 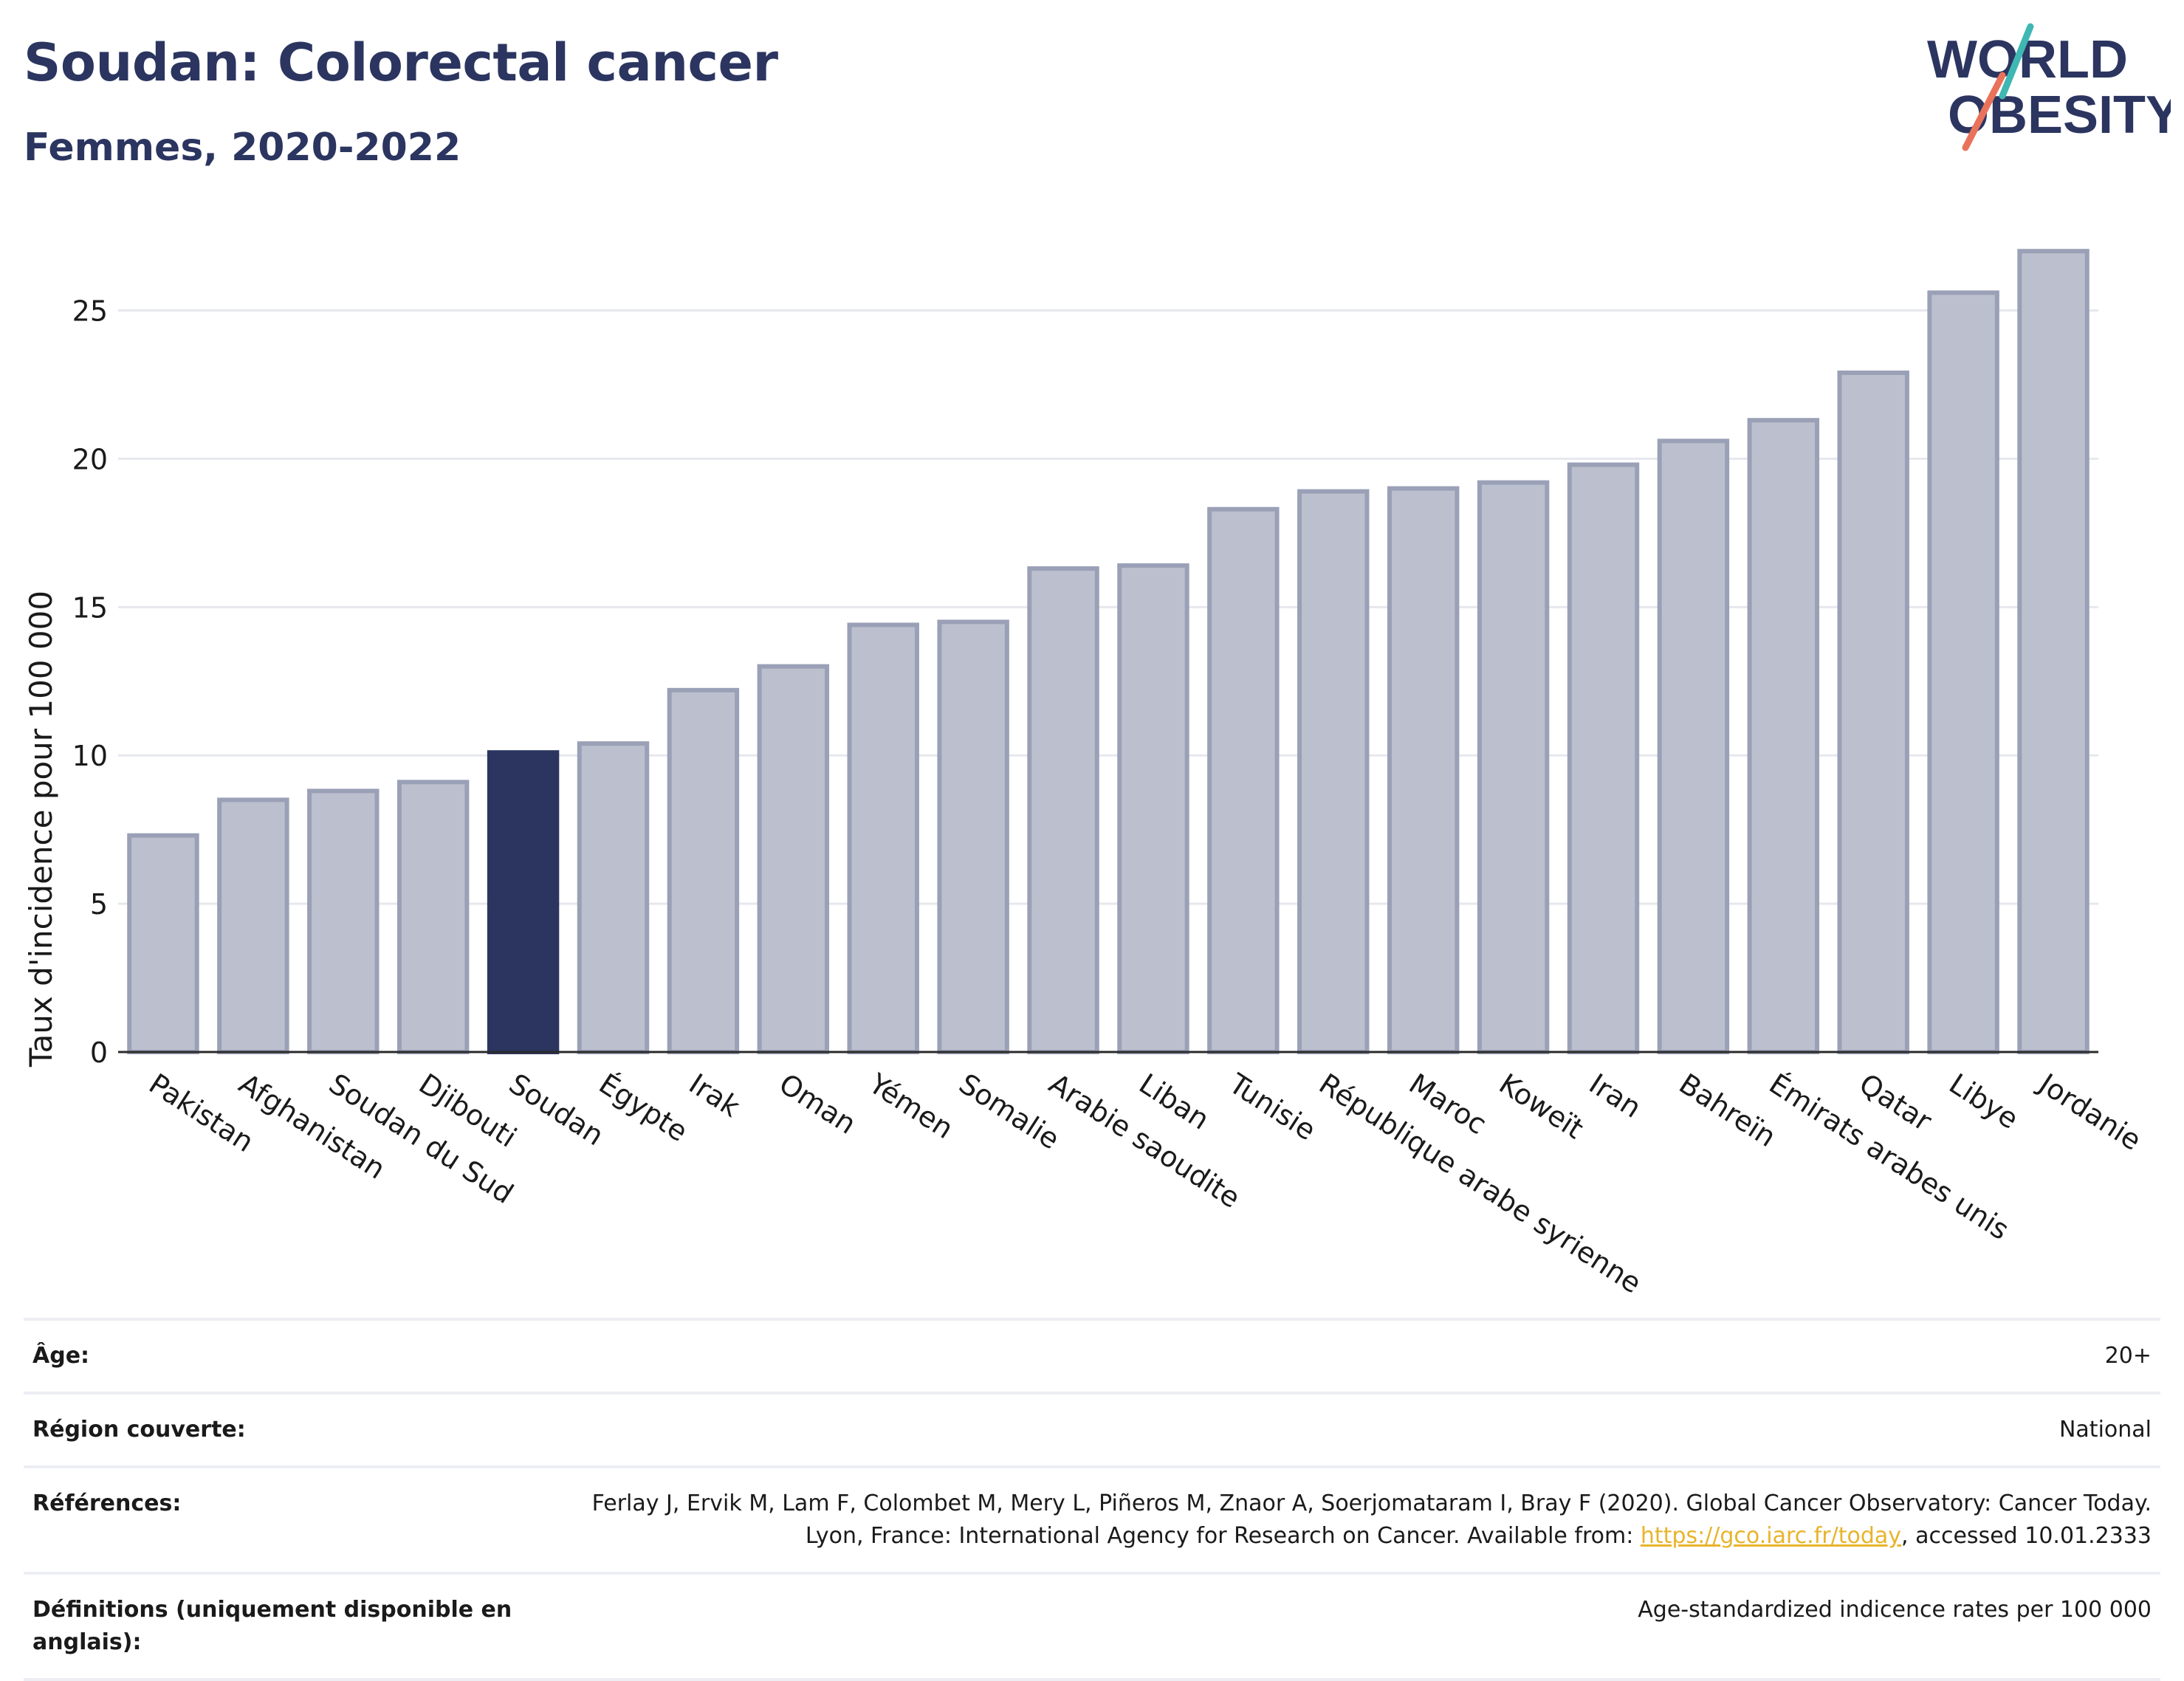 I want to click on bar-soudan-du-sud, so click(x=344, y=922).